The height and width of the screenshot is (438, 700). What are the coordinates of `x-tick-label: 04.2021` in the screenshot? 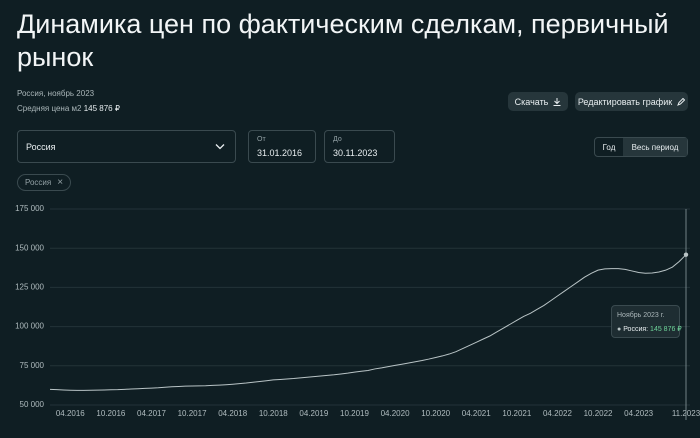 It's located at (476, 413).